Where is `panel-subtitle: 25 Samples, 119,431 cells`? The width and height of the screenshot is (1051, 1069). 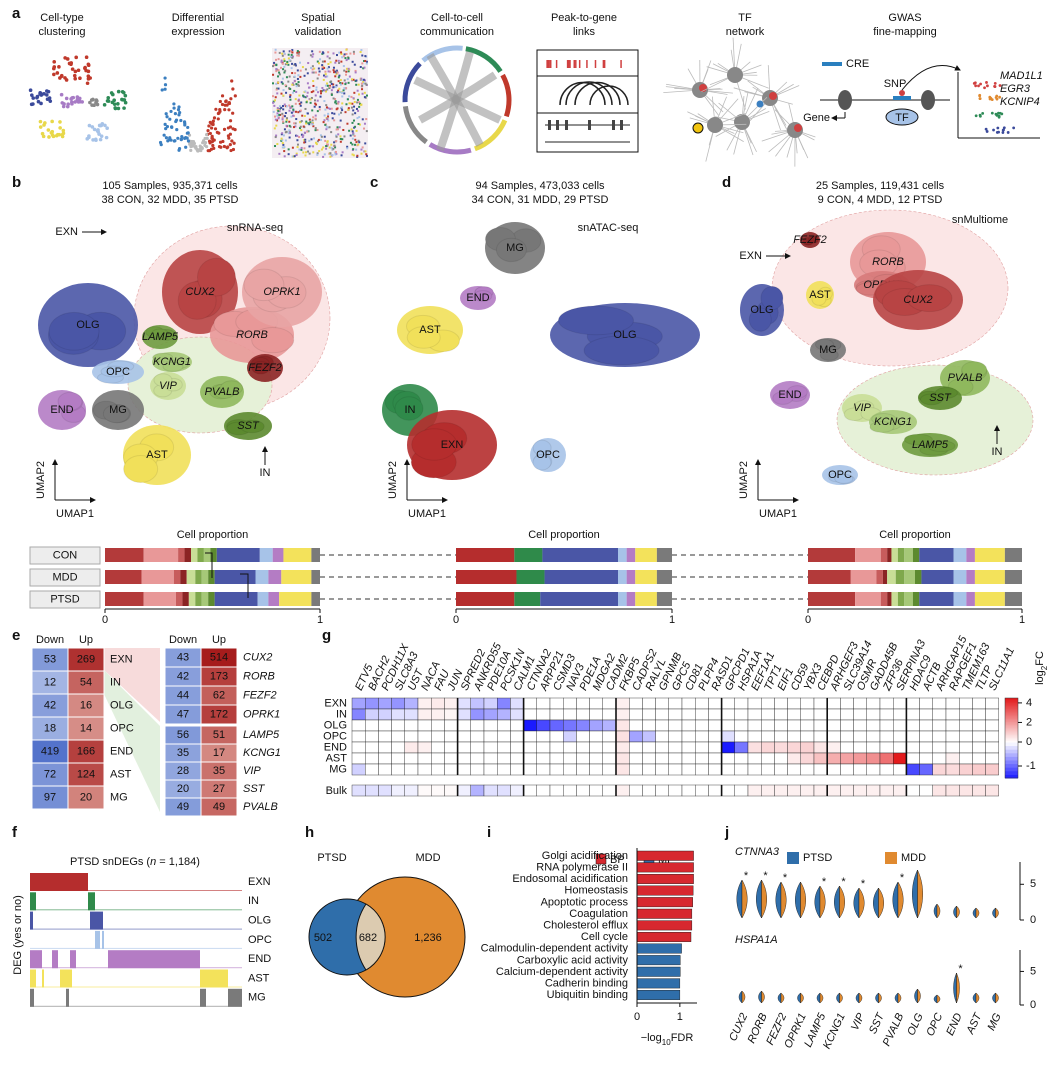 panel-subtitle: 25 Samples, 119,431 cells is located at coordinates (880, 186).